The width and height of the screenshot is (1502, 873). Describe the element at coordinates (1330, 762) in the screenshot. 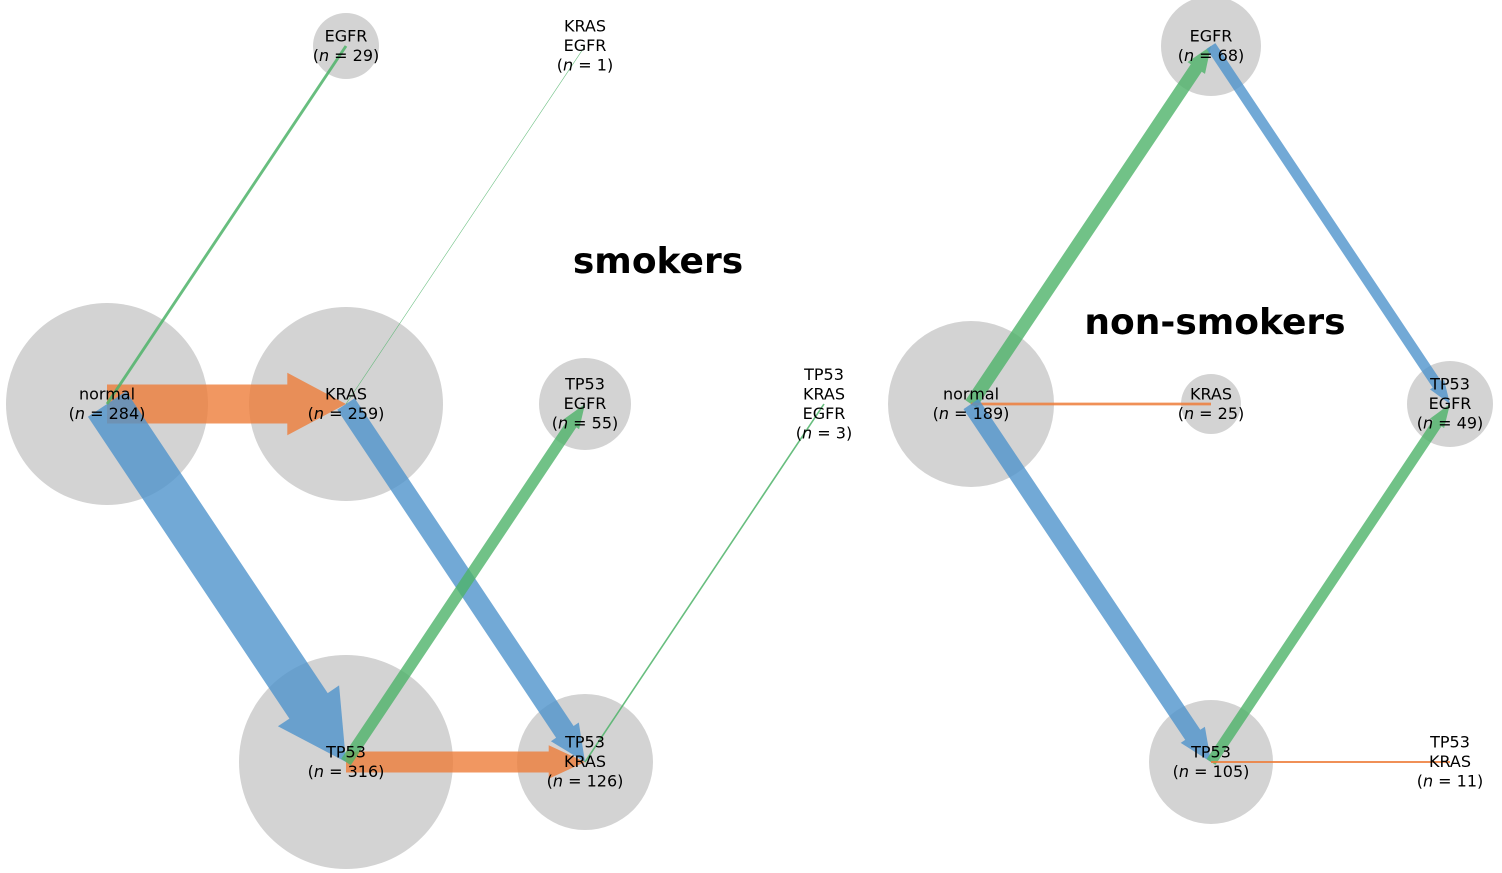

I see `edge-n-tp53-to-n-tp53-kras` at that location.